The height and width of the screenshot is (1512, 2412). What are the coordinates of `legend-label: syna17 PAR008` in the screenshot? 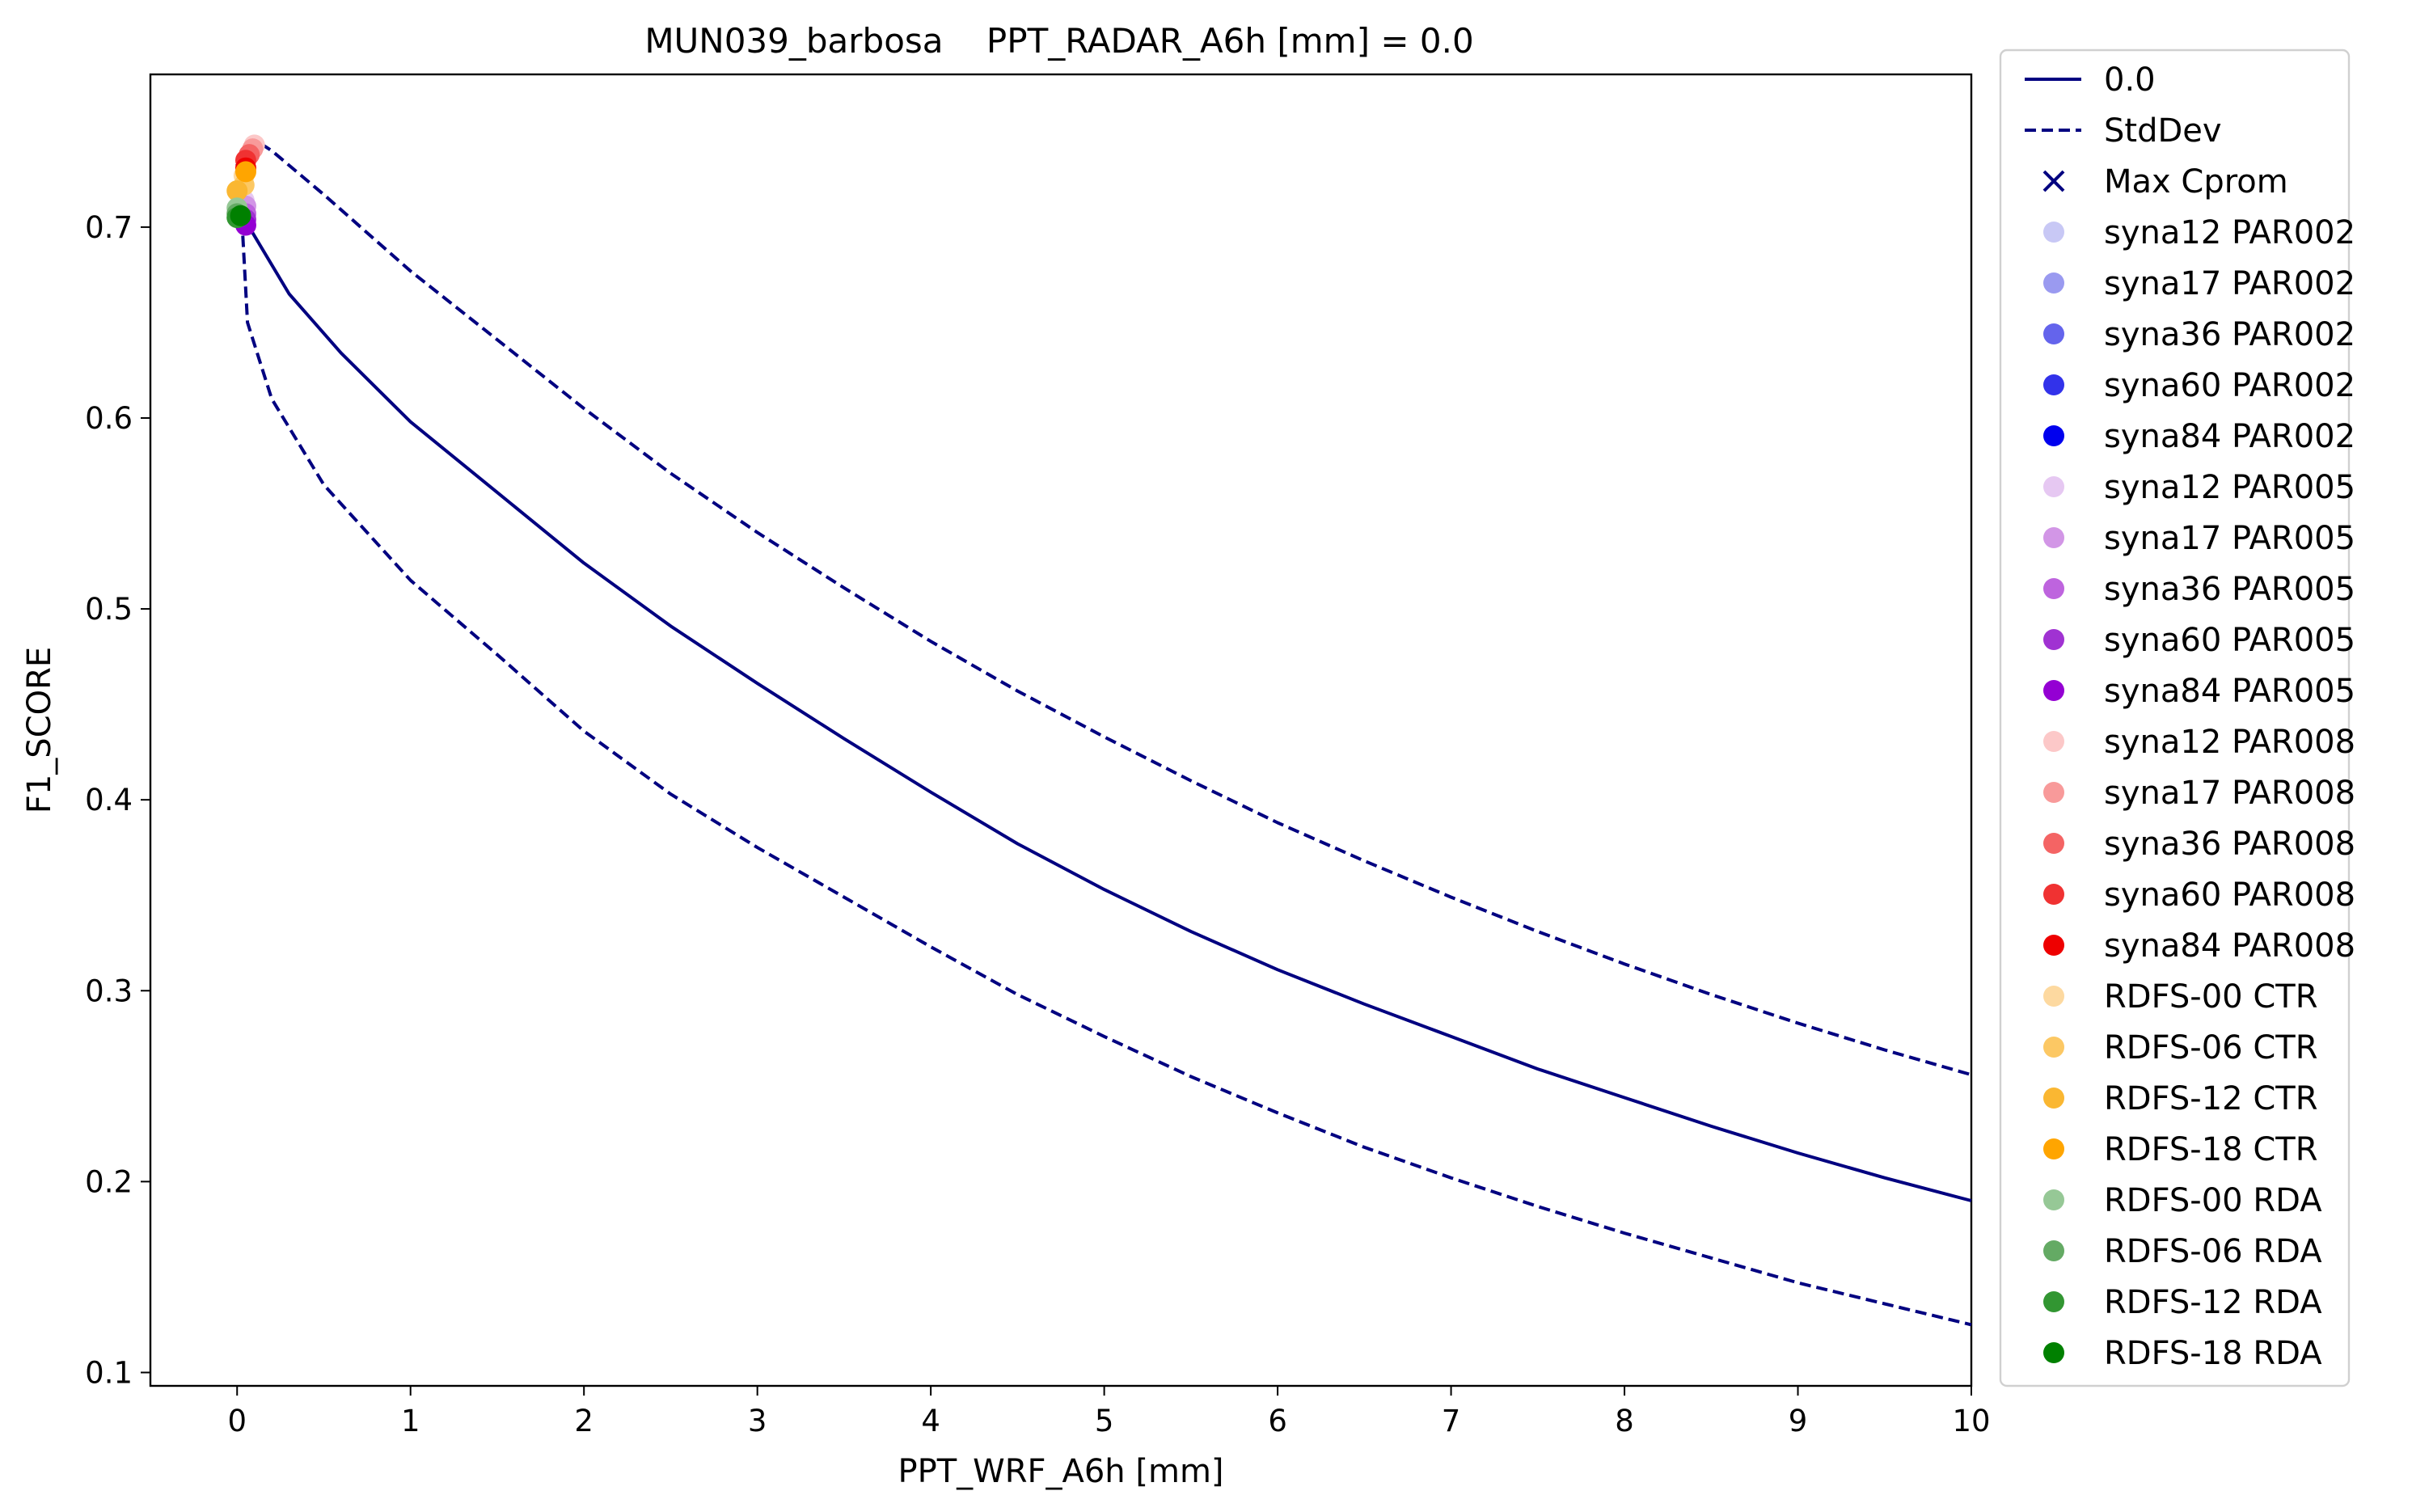 It's located at (2229, 793).